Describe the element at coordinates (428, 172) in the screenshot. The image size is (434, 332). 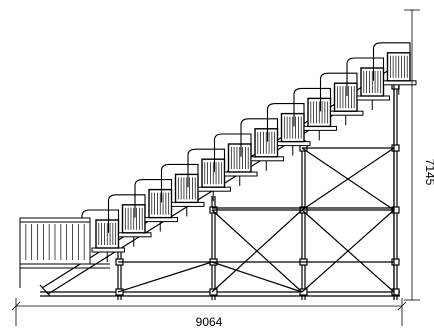
I see `height-dimension-label: 7145` at that location.